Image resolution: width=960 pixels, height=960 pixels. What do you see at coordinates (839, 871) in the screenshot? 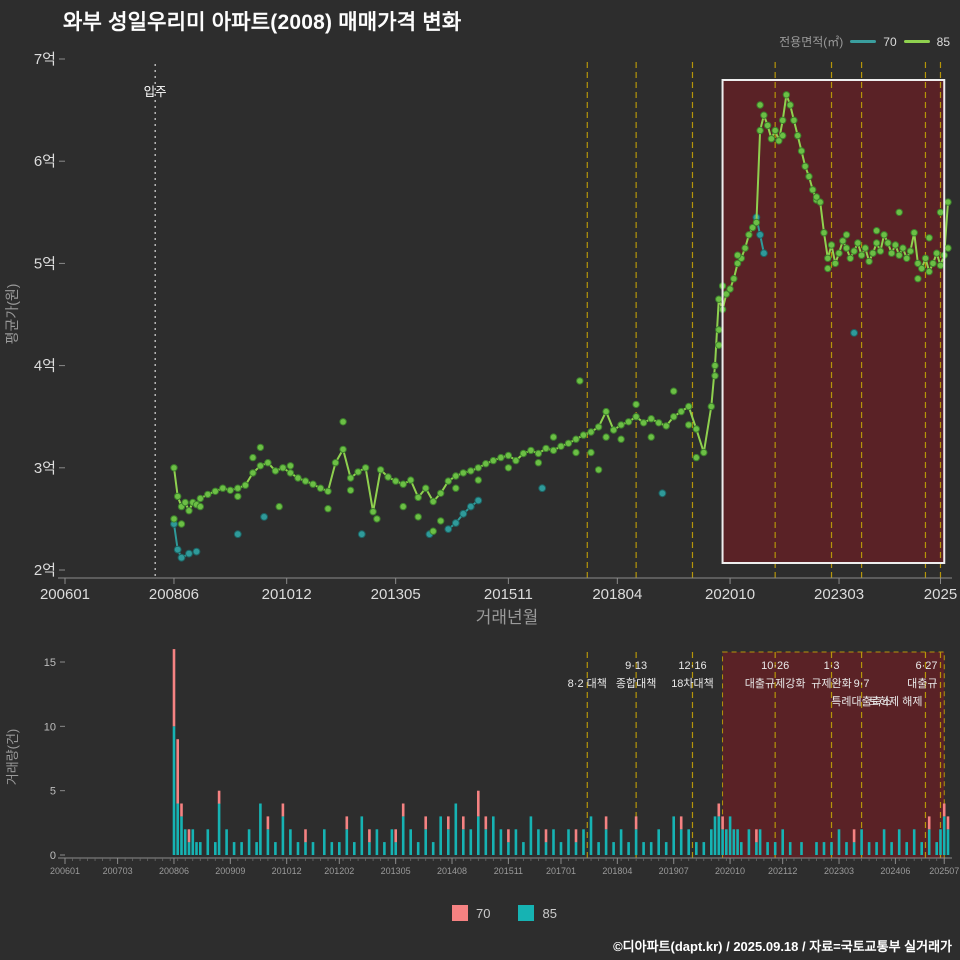
I see `volume-x-tick-label: 202303` at bounding box center [839, 871].